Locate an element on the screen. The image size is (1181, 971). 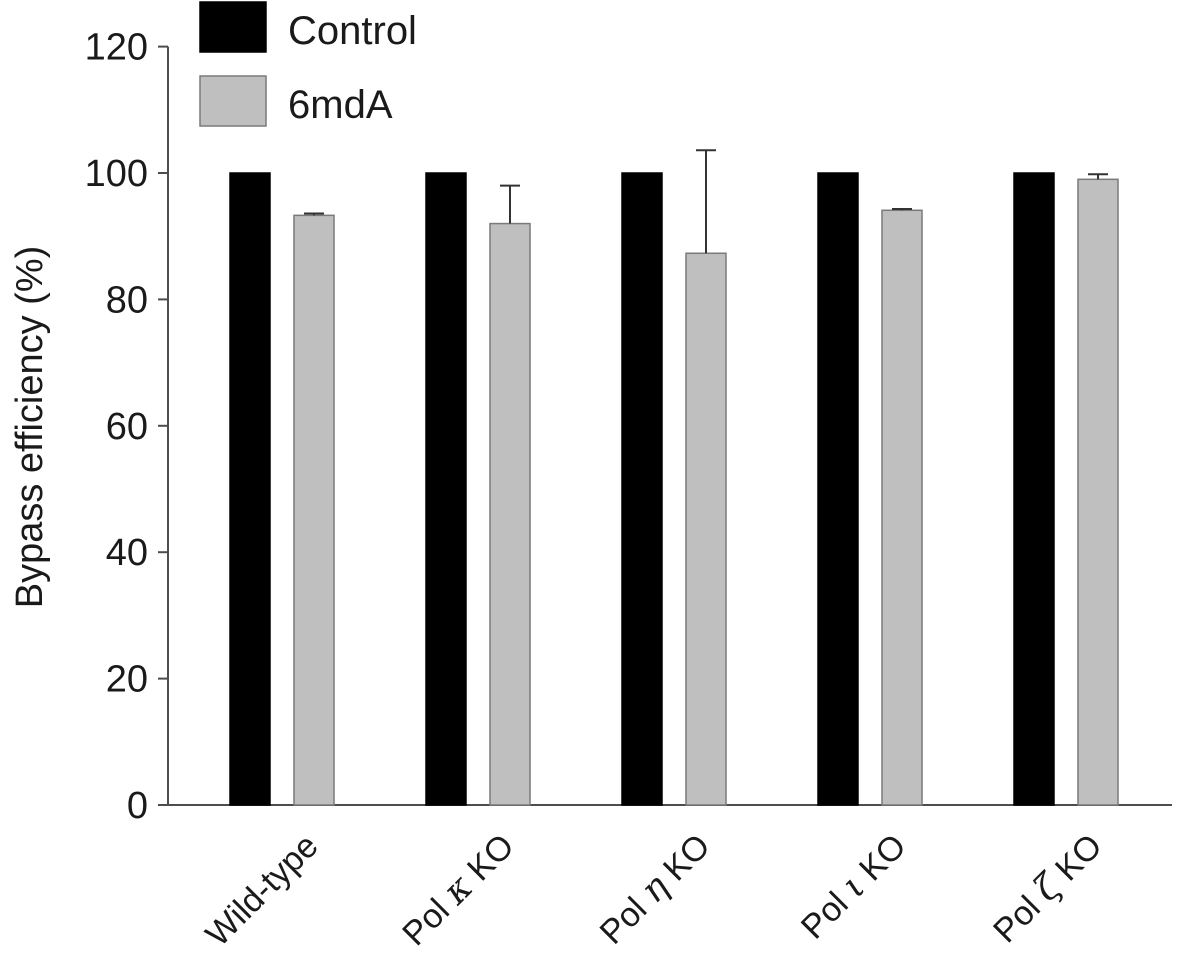
y-tick-label: 0 is located at coordinates (137, 806).